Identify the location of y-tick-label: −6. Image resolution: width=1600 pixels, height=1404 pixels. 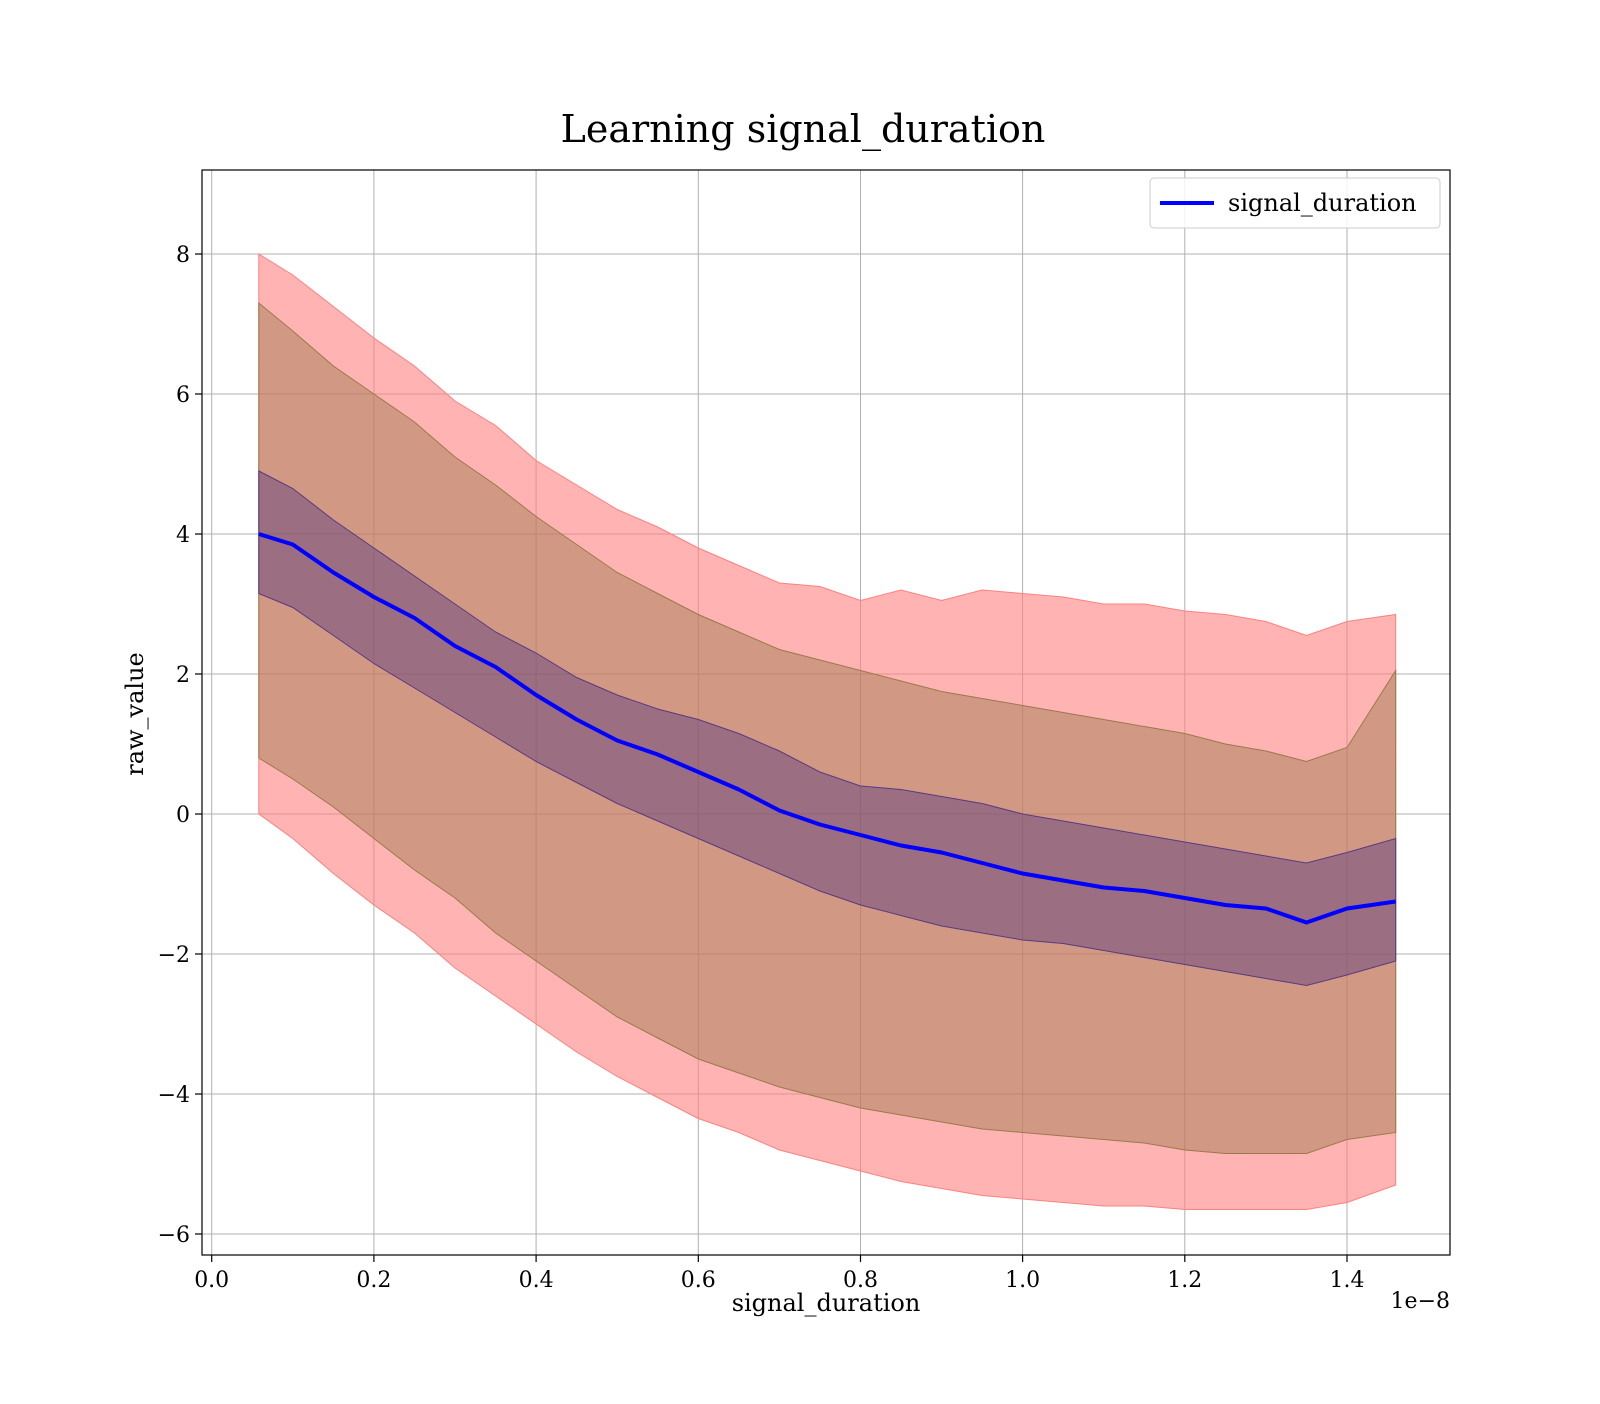
(174, 1235).